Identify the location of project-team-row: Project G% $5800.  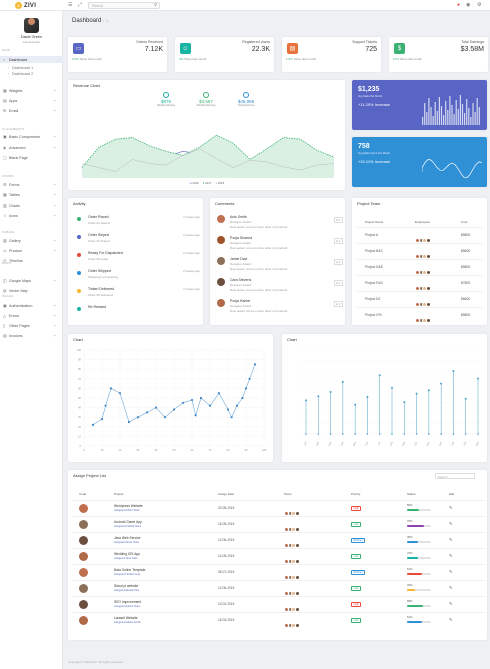
(419, 315).